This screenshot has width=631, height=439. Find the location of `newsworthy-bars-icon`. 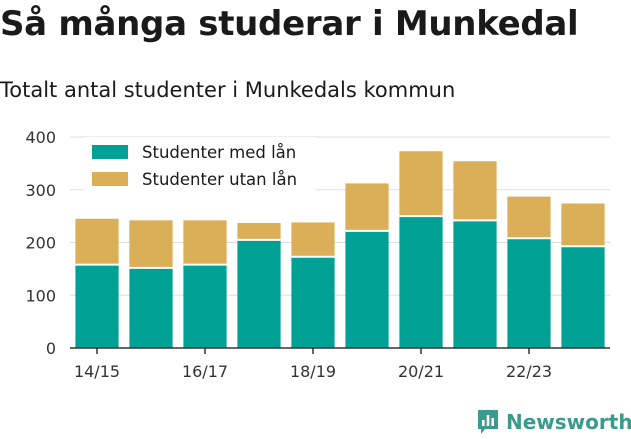

newsworthy-bars-icon is located at coordinates (488, 422).